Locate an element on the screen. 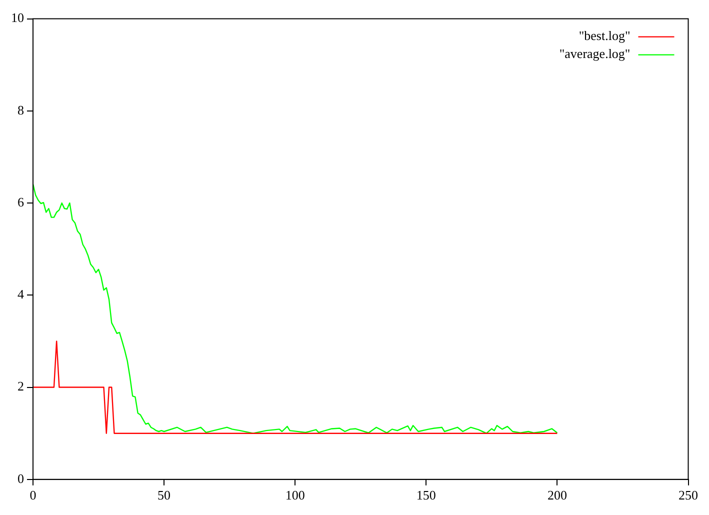 Image resolution: width=709 pixels, height=515 pixels. y-tick-label: 0 is located at coordinates (21, 478).